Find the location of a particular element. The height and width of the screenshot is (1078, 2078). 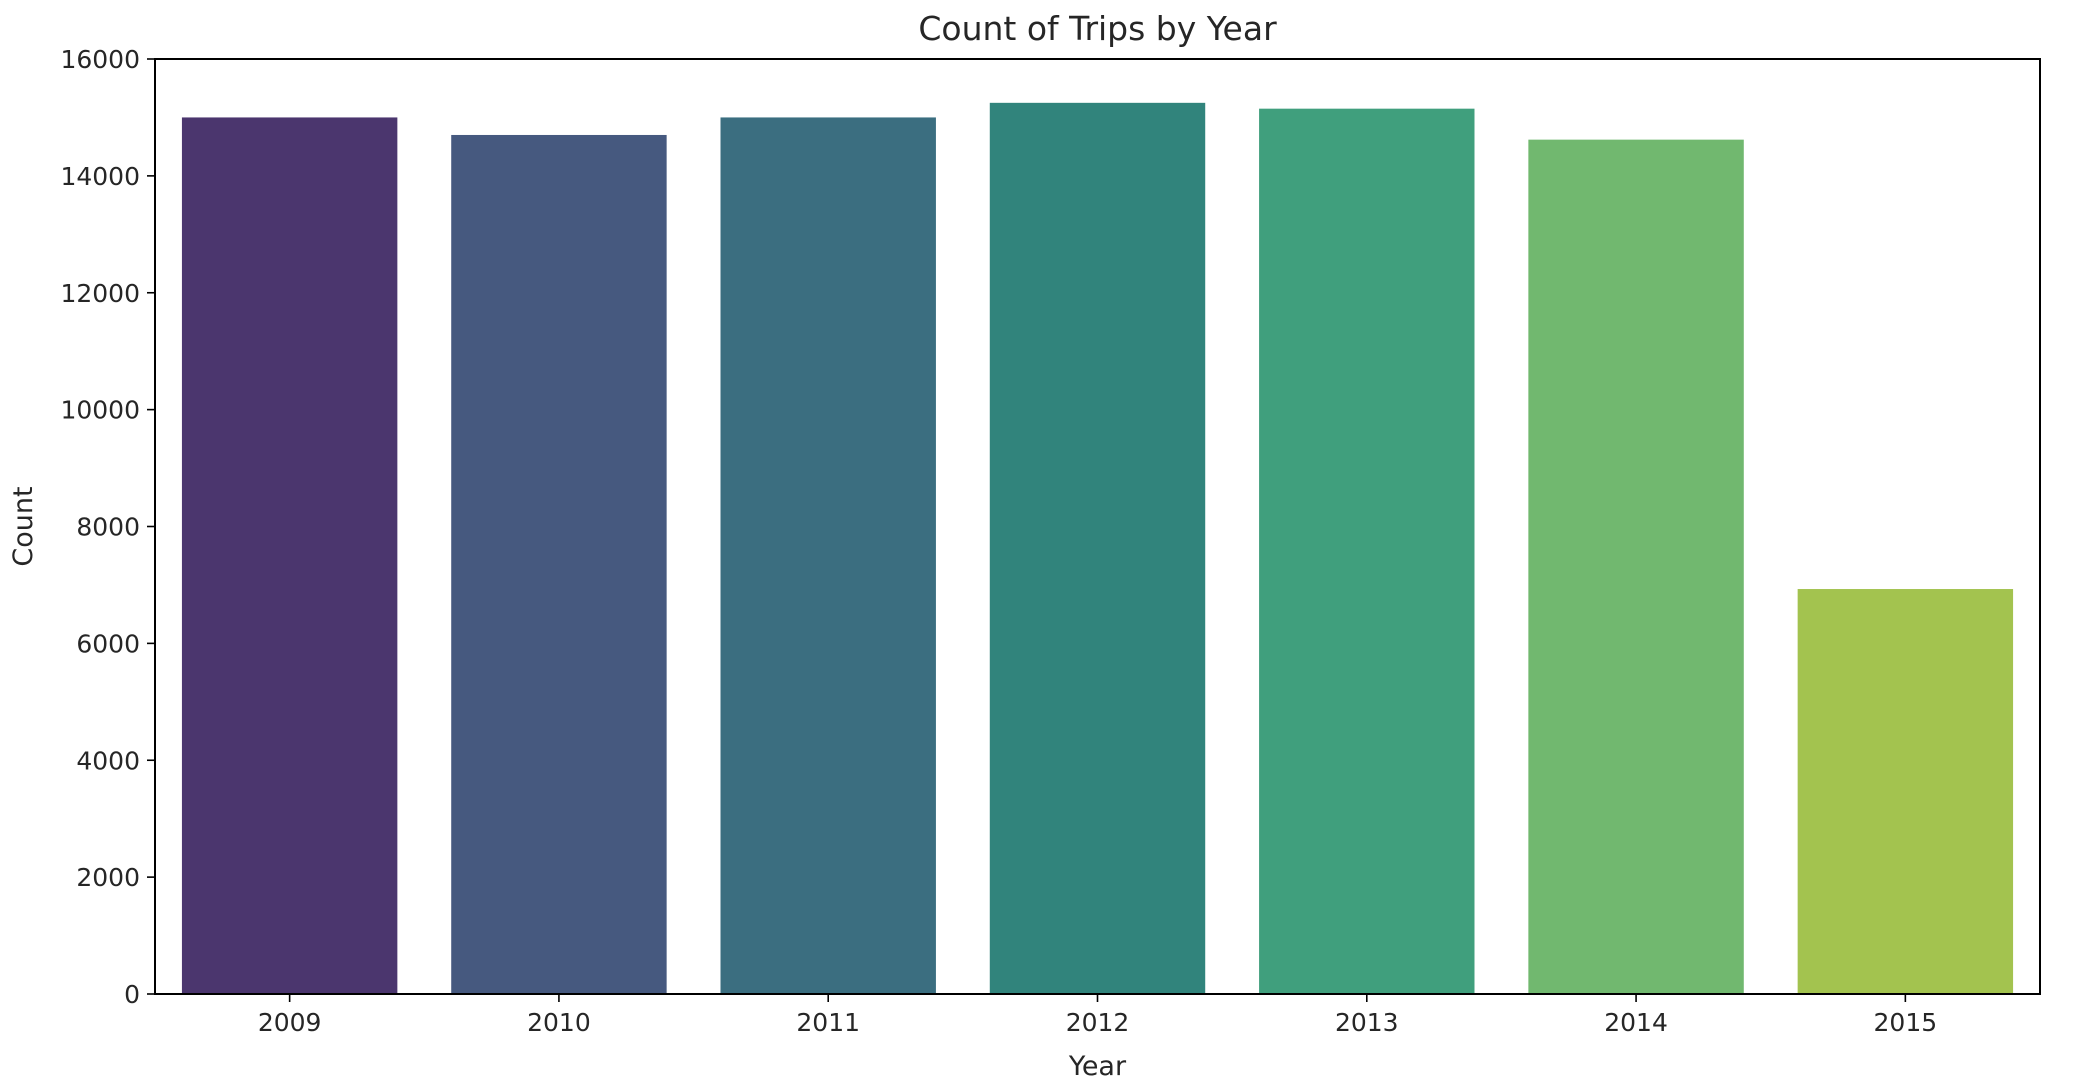

y-tick-label: 4000 is located at coordinates (108, 760).